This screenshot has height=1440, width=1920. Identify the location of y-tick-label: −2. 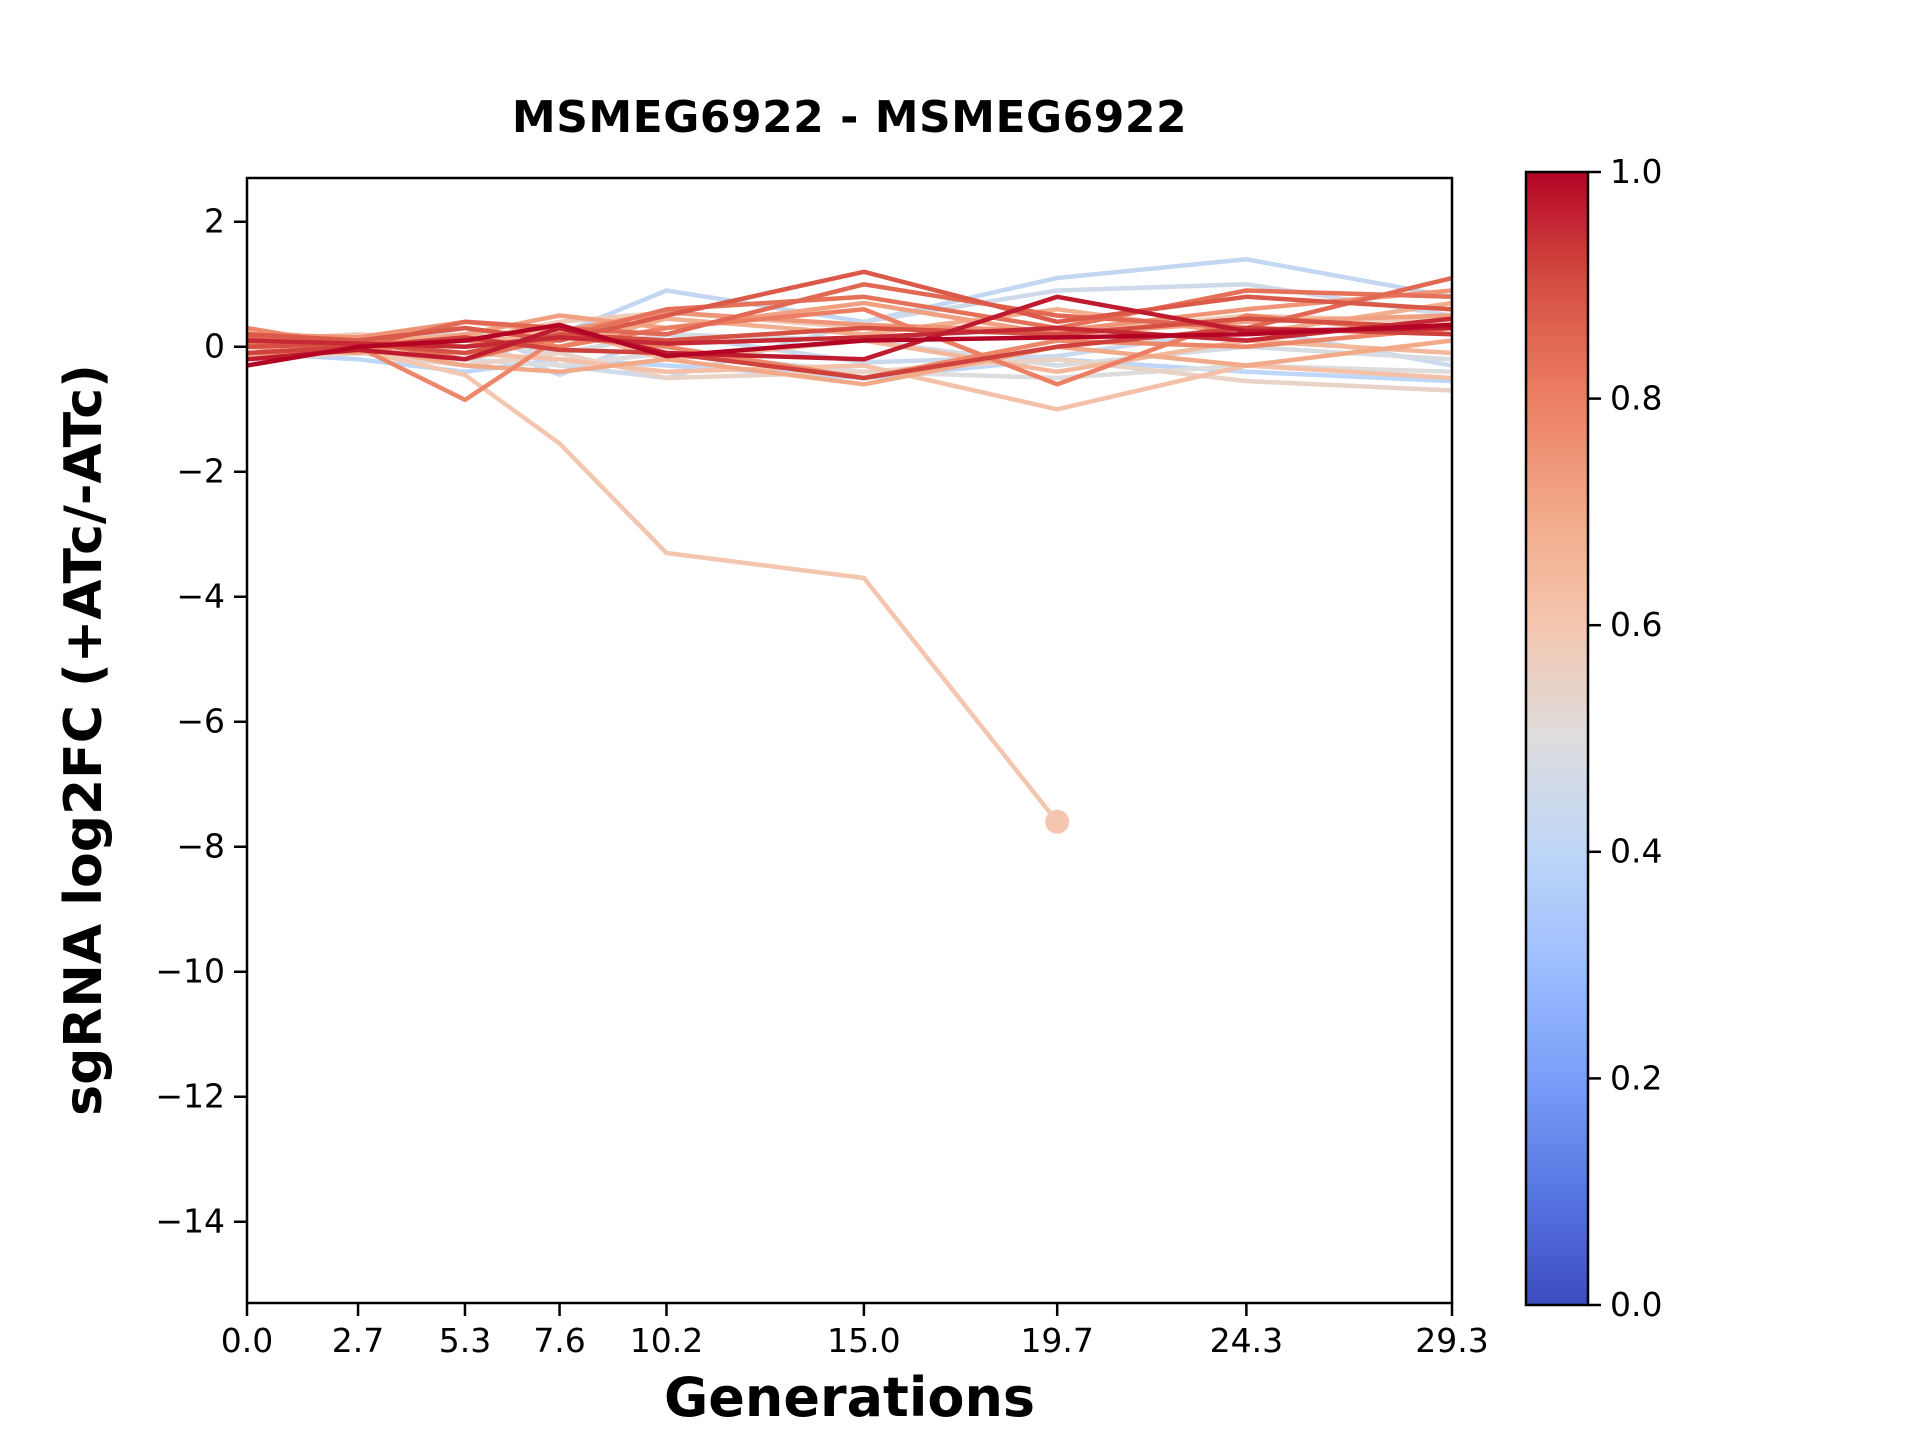
(200, 471).